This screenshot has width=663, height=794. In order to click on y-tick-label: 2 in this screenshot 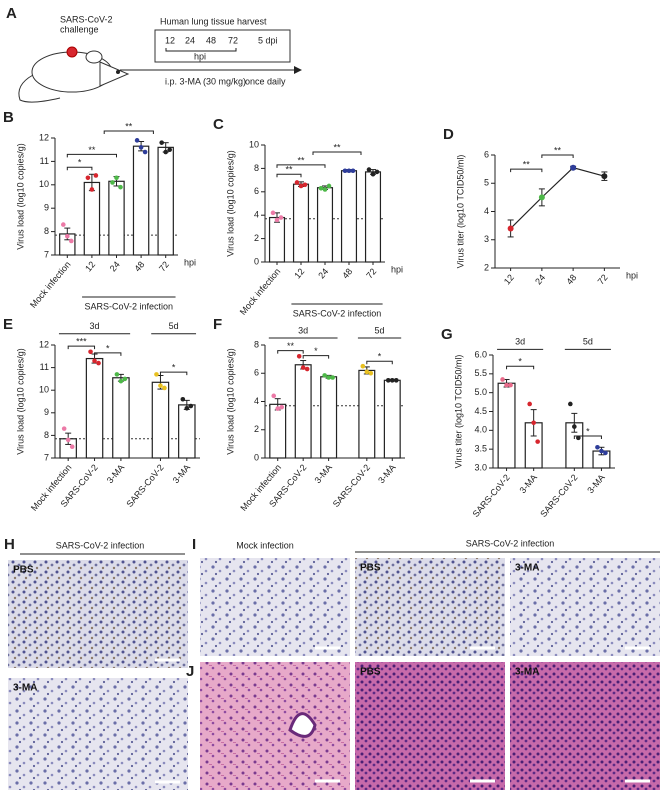, I will do `click(486, 267)`.